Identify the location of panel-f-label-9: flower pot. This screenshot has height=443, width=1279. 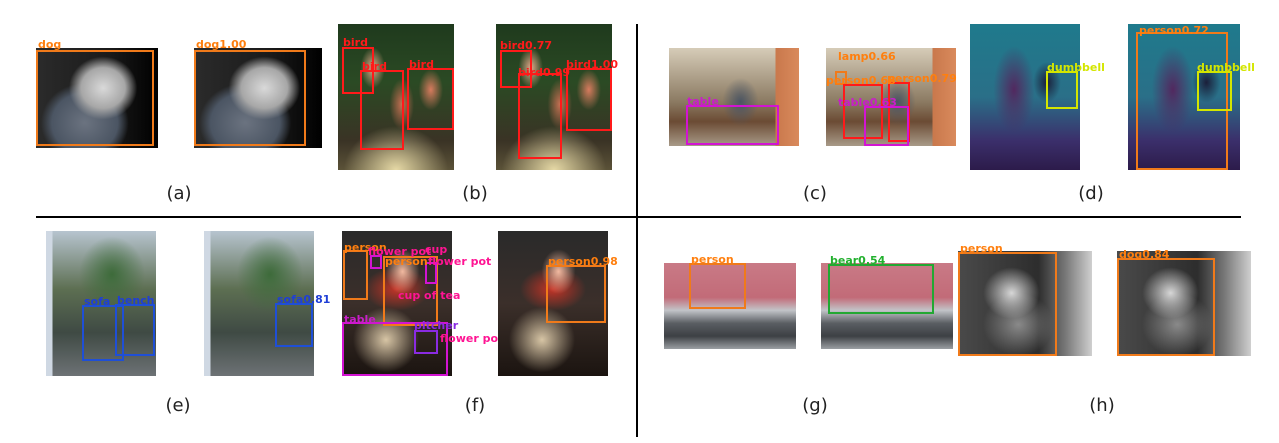
(472, 338).